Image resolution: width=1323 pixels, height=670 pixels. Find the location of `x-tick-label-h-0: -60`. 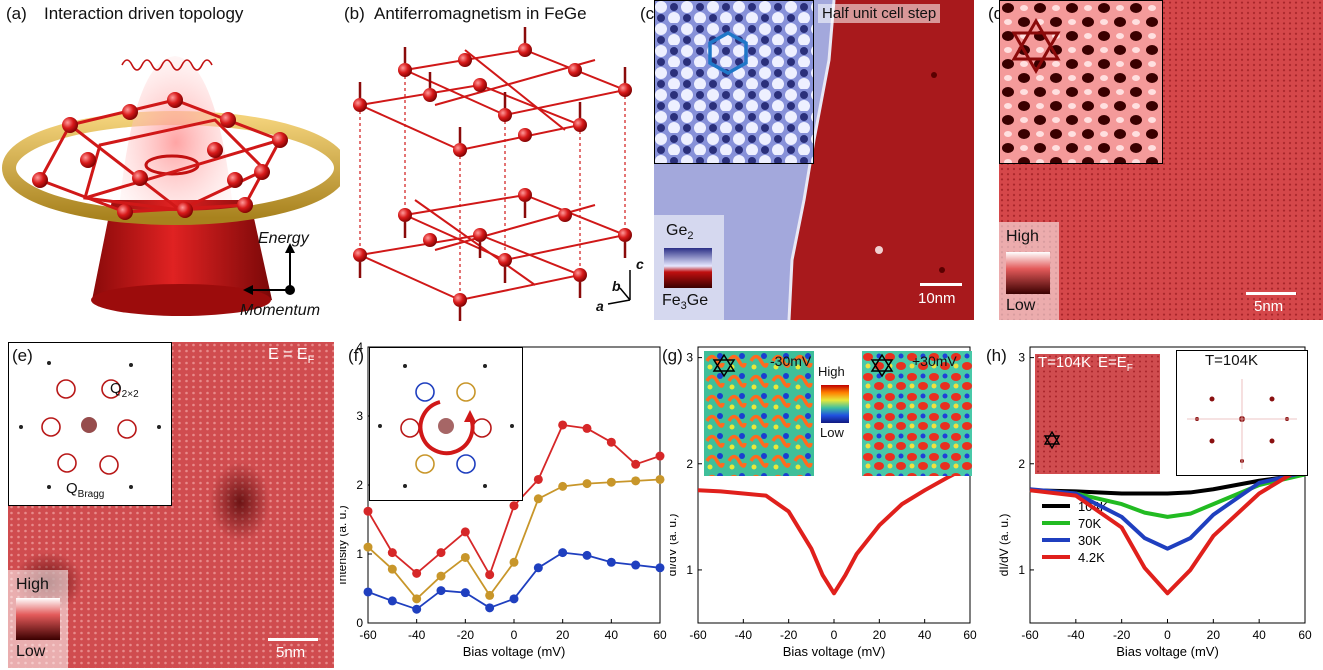

x-tick-label-h-0: -60 is located at coordinates (1030, 635).